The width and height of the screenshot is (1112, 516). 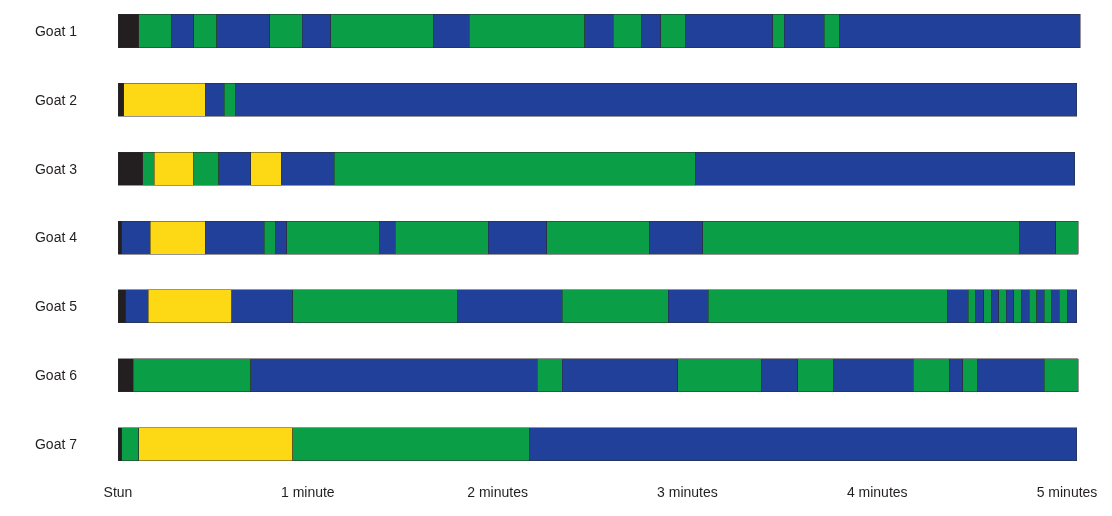 What do you see at coordinates (56, 99) in the screenshot?
I see `y-tick-label: Goat 2` at bounding box center [56, 99].